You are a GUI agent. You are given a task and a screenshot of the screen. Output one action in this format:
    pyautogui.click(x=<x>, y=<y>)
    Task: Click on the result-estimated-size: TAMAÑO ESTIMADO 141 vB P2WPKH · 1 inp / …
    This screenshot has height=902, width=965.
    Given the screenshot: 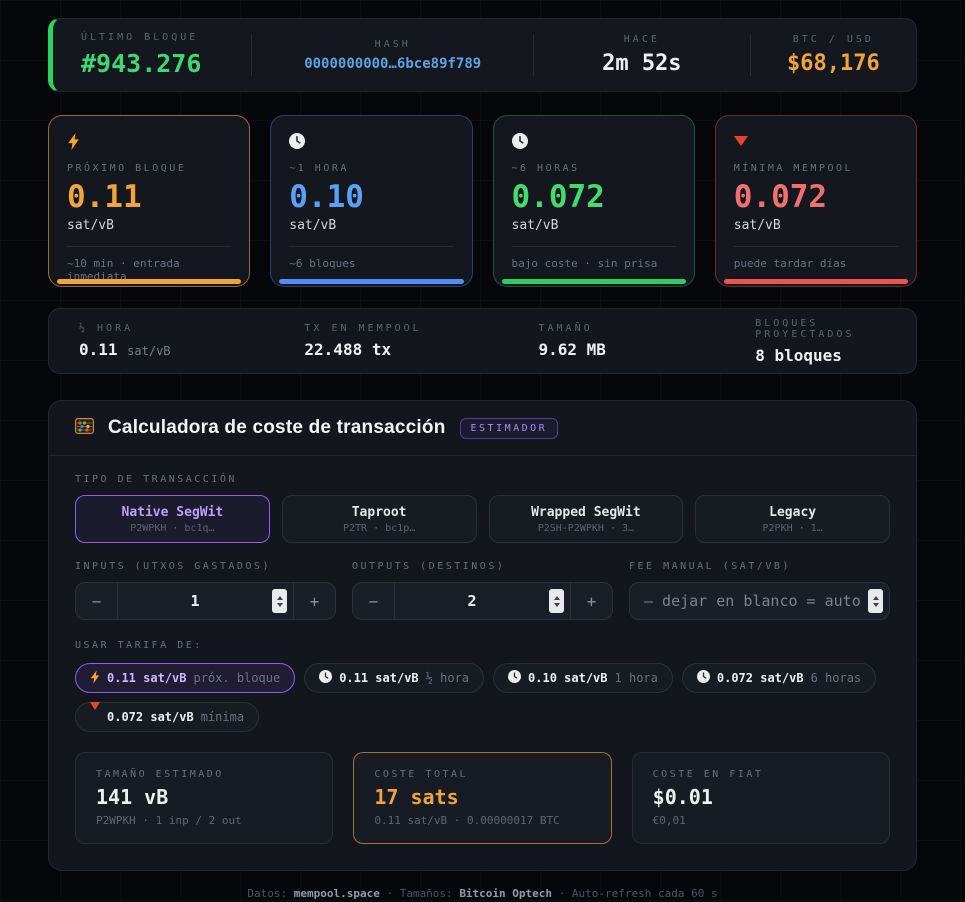 What is the action you would take?
    pyautogui.click(x=204, y=798)
    